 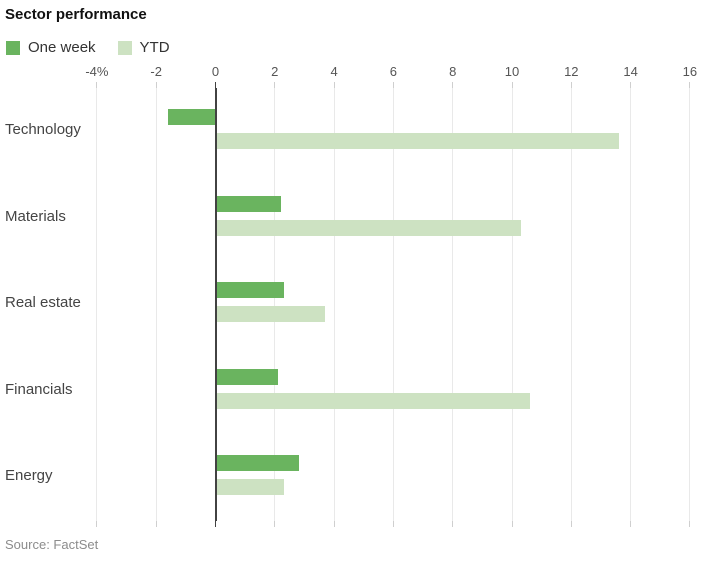 What do you see at coordinates (76, 14) in the screenshot?
I see `chart-title: Sector performance` at bounding box center [76, 14].